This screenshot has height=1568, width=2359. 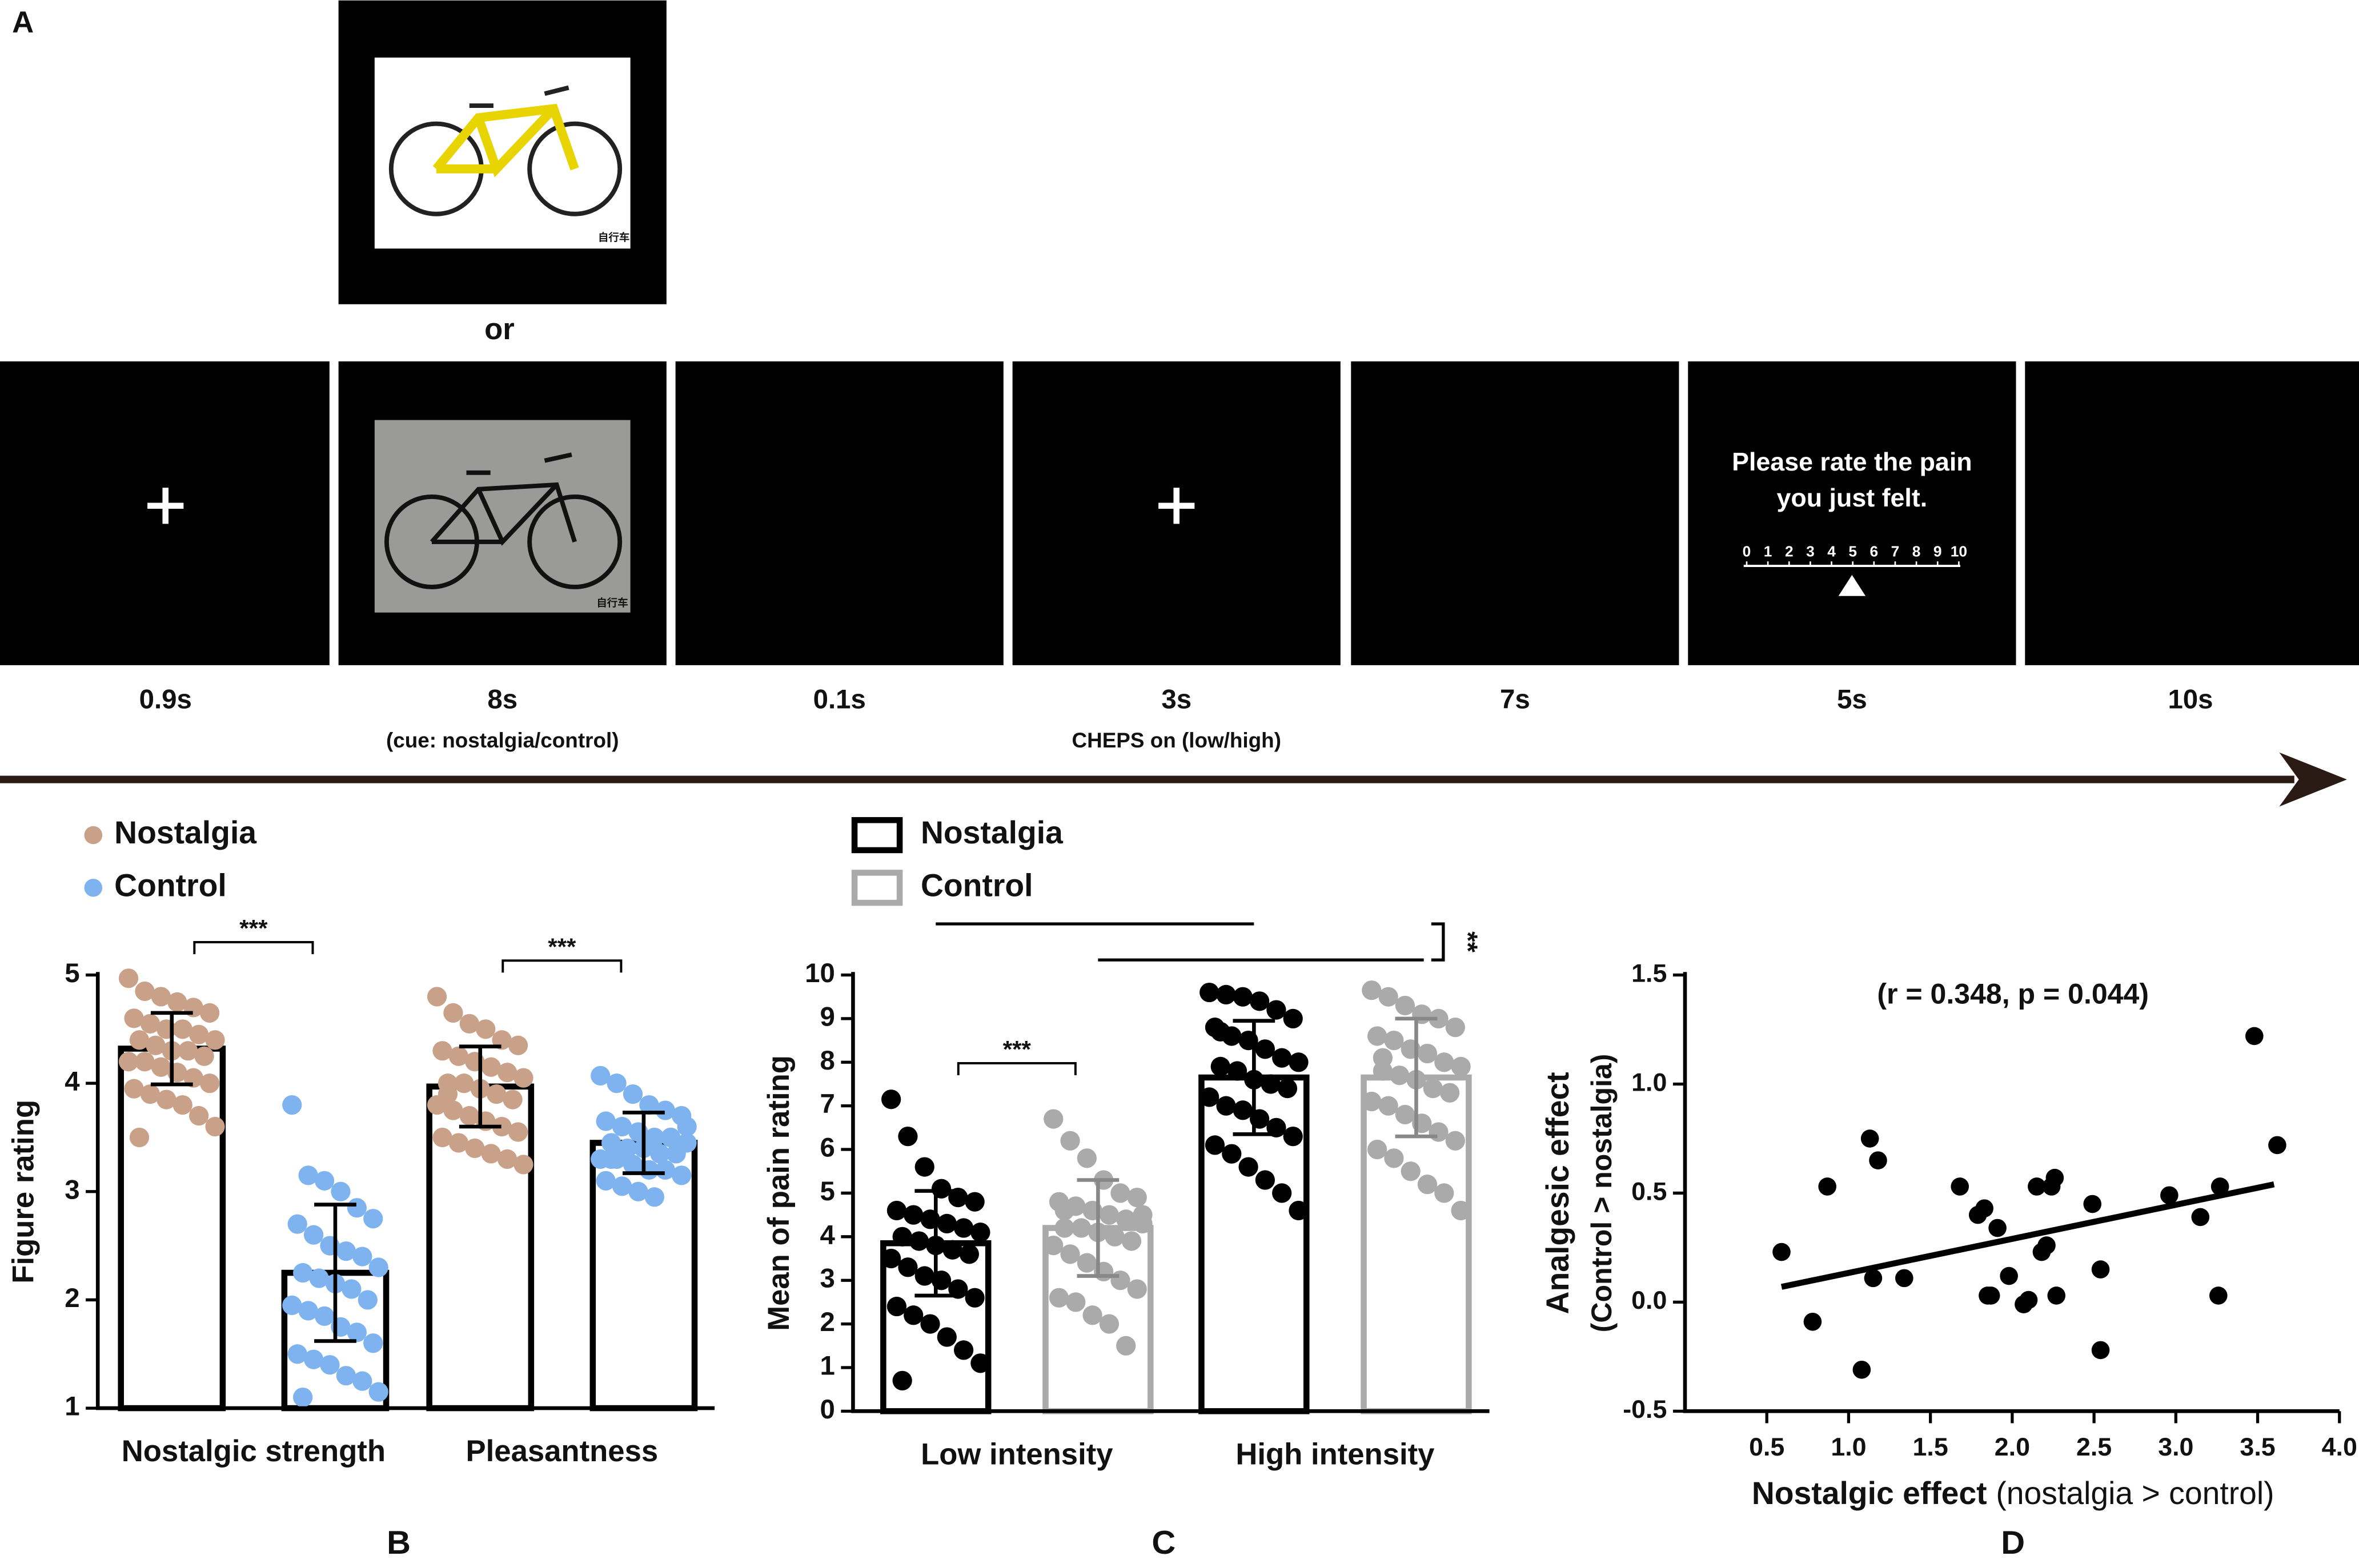 I want to click on y-tick-label: 1.5, so click(x=1649, y=973).